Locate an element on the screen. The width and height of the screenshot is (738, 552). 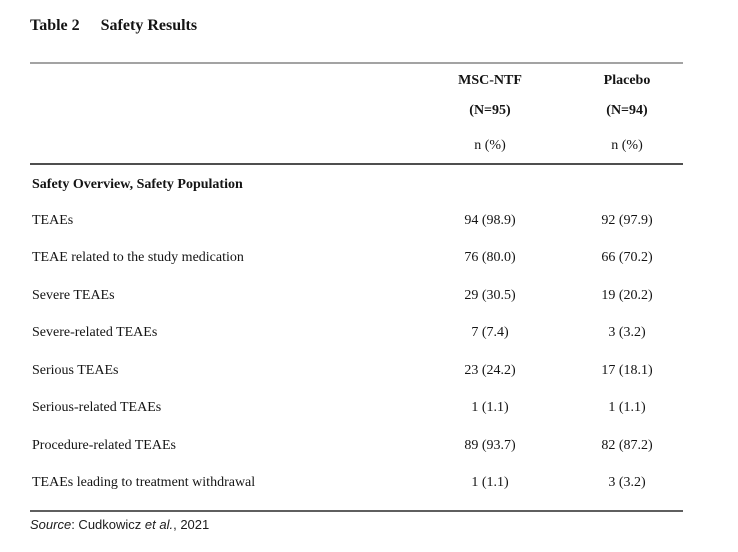
table-row: Serious TEAEs 23 (24.2) 17 (18.1) is located at coordinates (356, 370).